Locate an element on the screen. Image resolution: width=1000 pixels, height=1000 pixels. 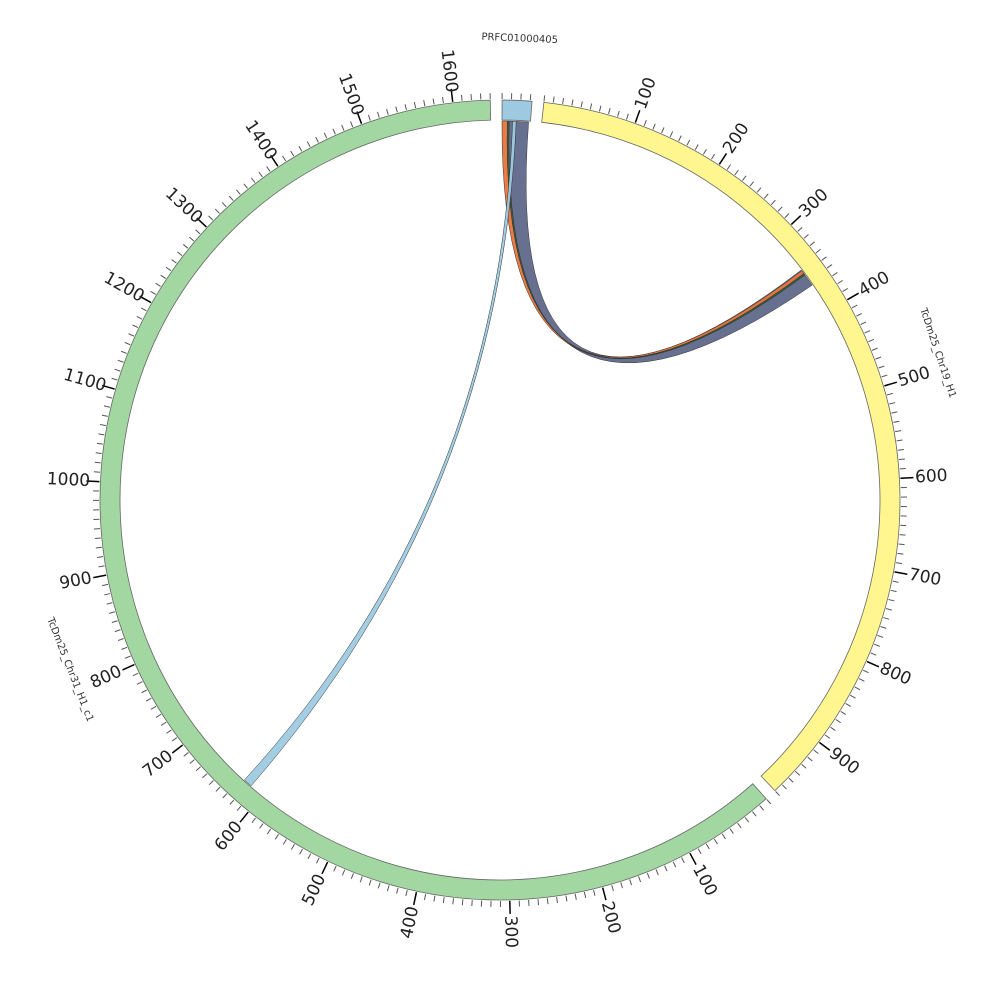
tick-label: 1400 is located at coordinates (260, 140).